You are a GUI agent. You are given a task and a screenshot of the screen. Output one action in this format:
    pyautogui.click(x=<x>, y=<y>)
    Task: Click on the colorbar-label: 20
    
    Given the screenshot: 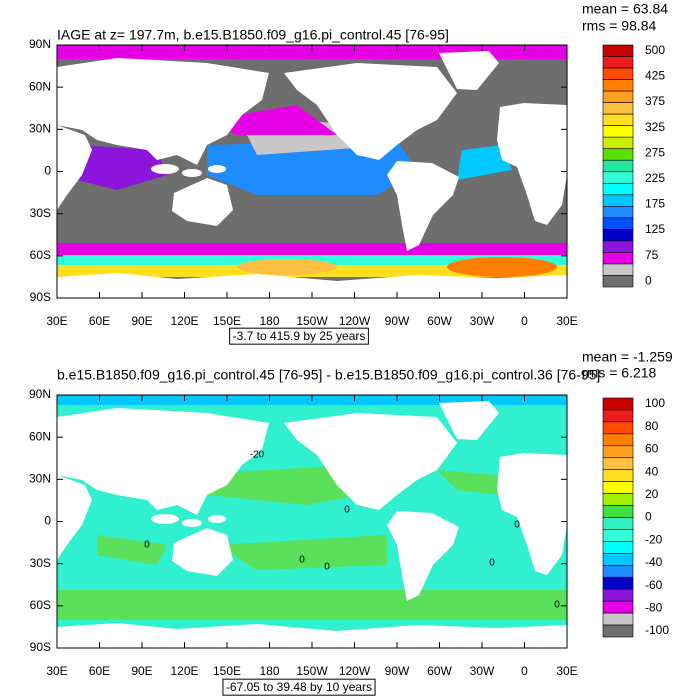 What is the action you would take?
    pyautogui.click(x=652, y=494)
    